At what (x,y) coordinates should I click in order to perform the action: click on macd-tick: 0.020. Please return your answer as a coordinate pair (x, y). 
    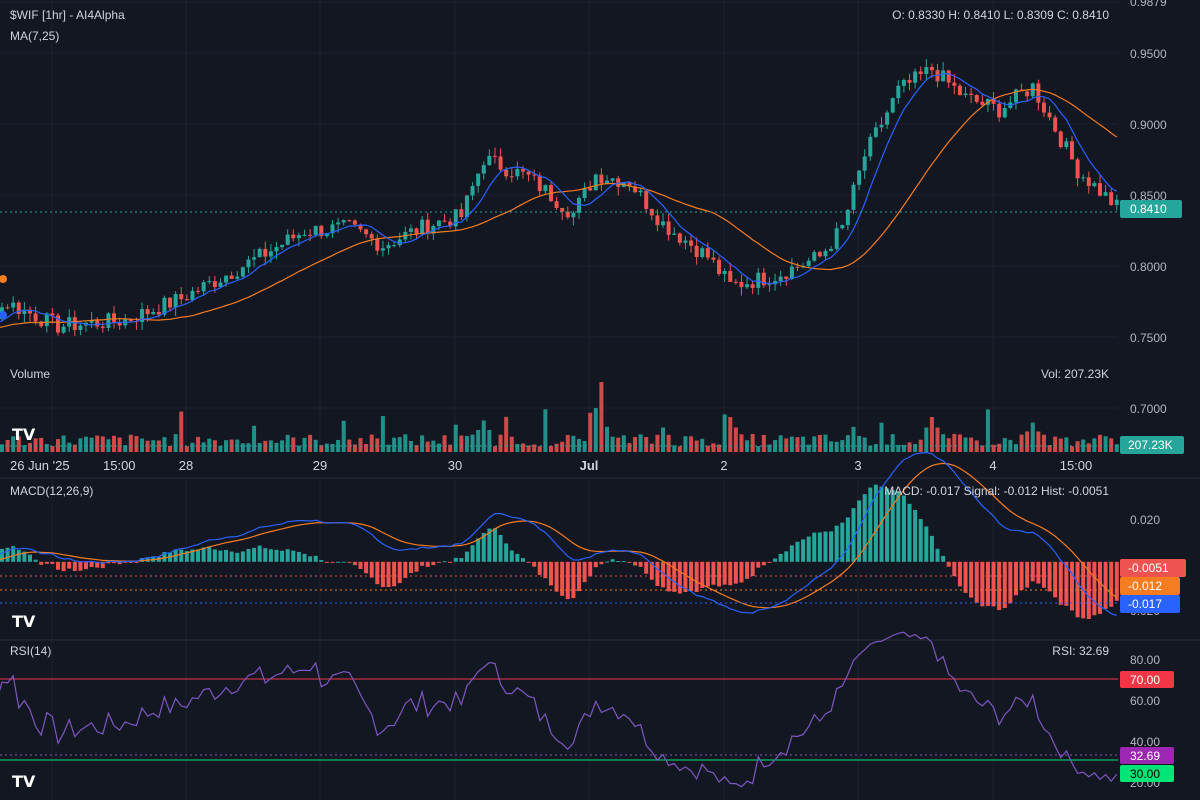
    Looking at the image, I should click on (1145, 520).